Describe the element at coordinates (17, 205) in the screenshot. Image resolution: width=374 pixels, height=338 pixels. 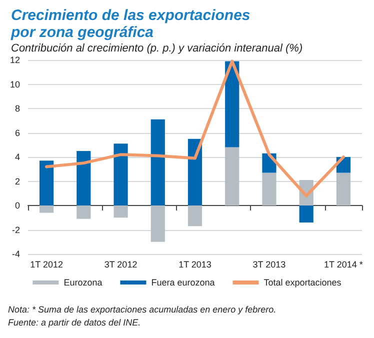
I see `y-tick-label: 0` at that location.